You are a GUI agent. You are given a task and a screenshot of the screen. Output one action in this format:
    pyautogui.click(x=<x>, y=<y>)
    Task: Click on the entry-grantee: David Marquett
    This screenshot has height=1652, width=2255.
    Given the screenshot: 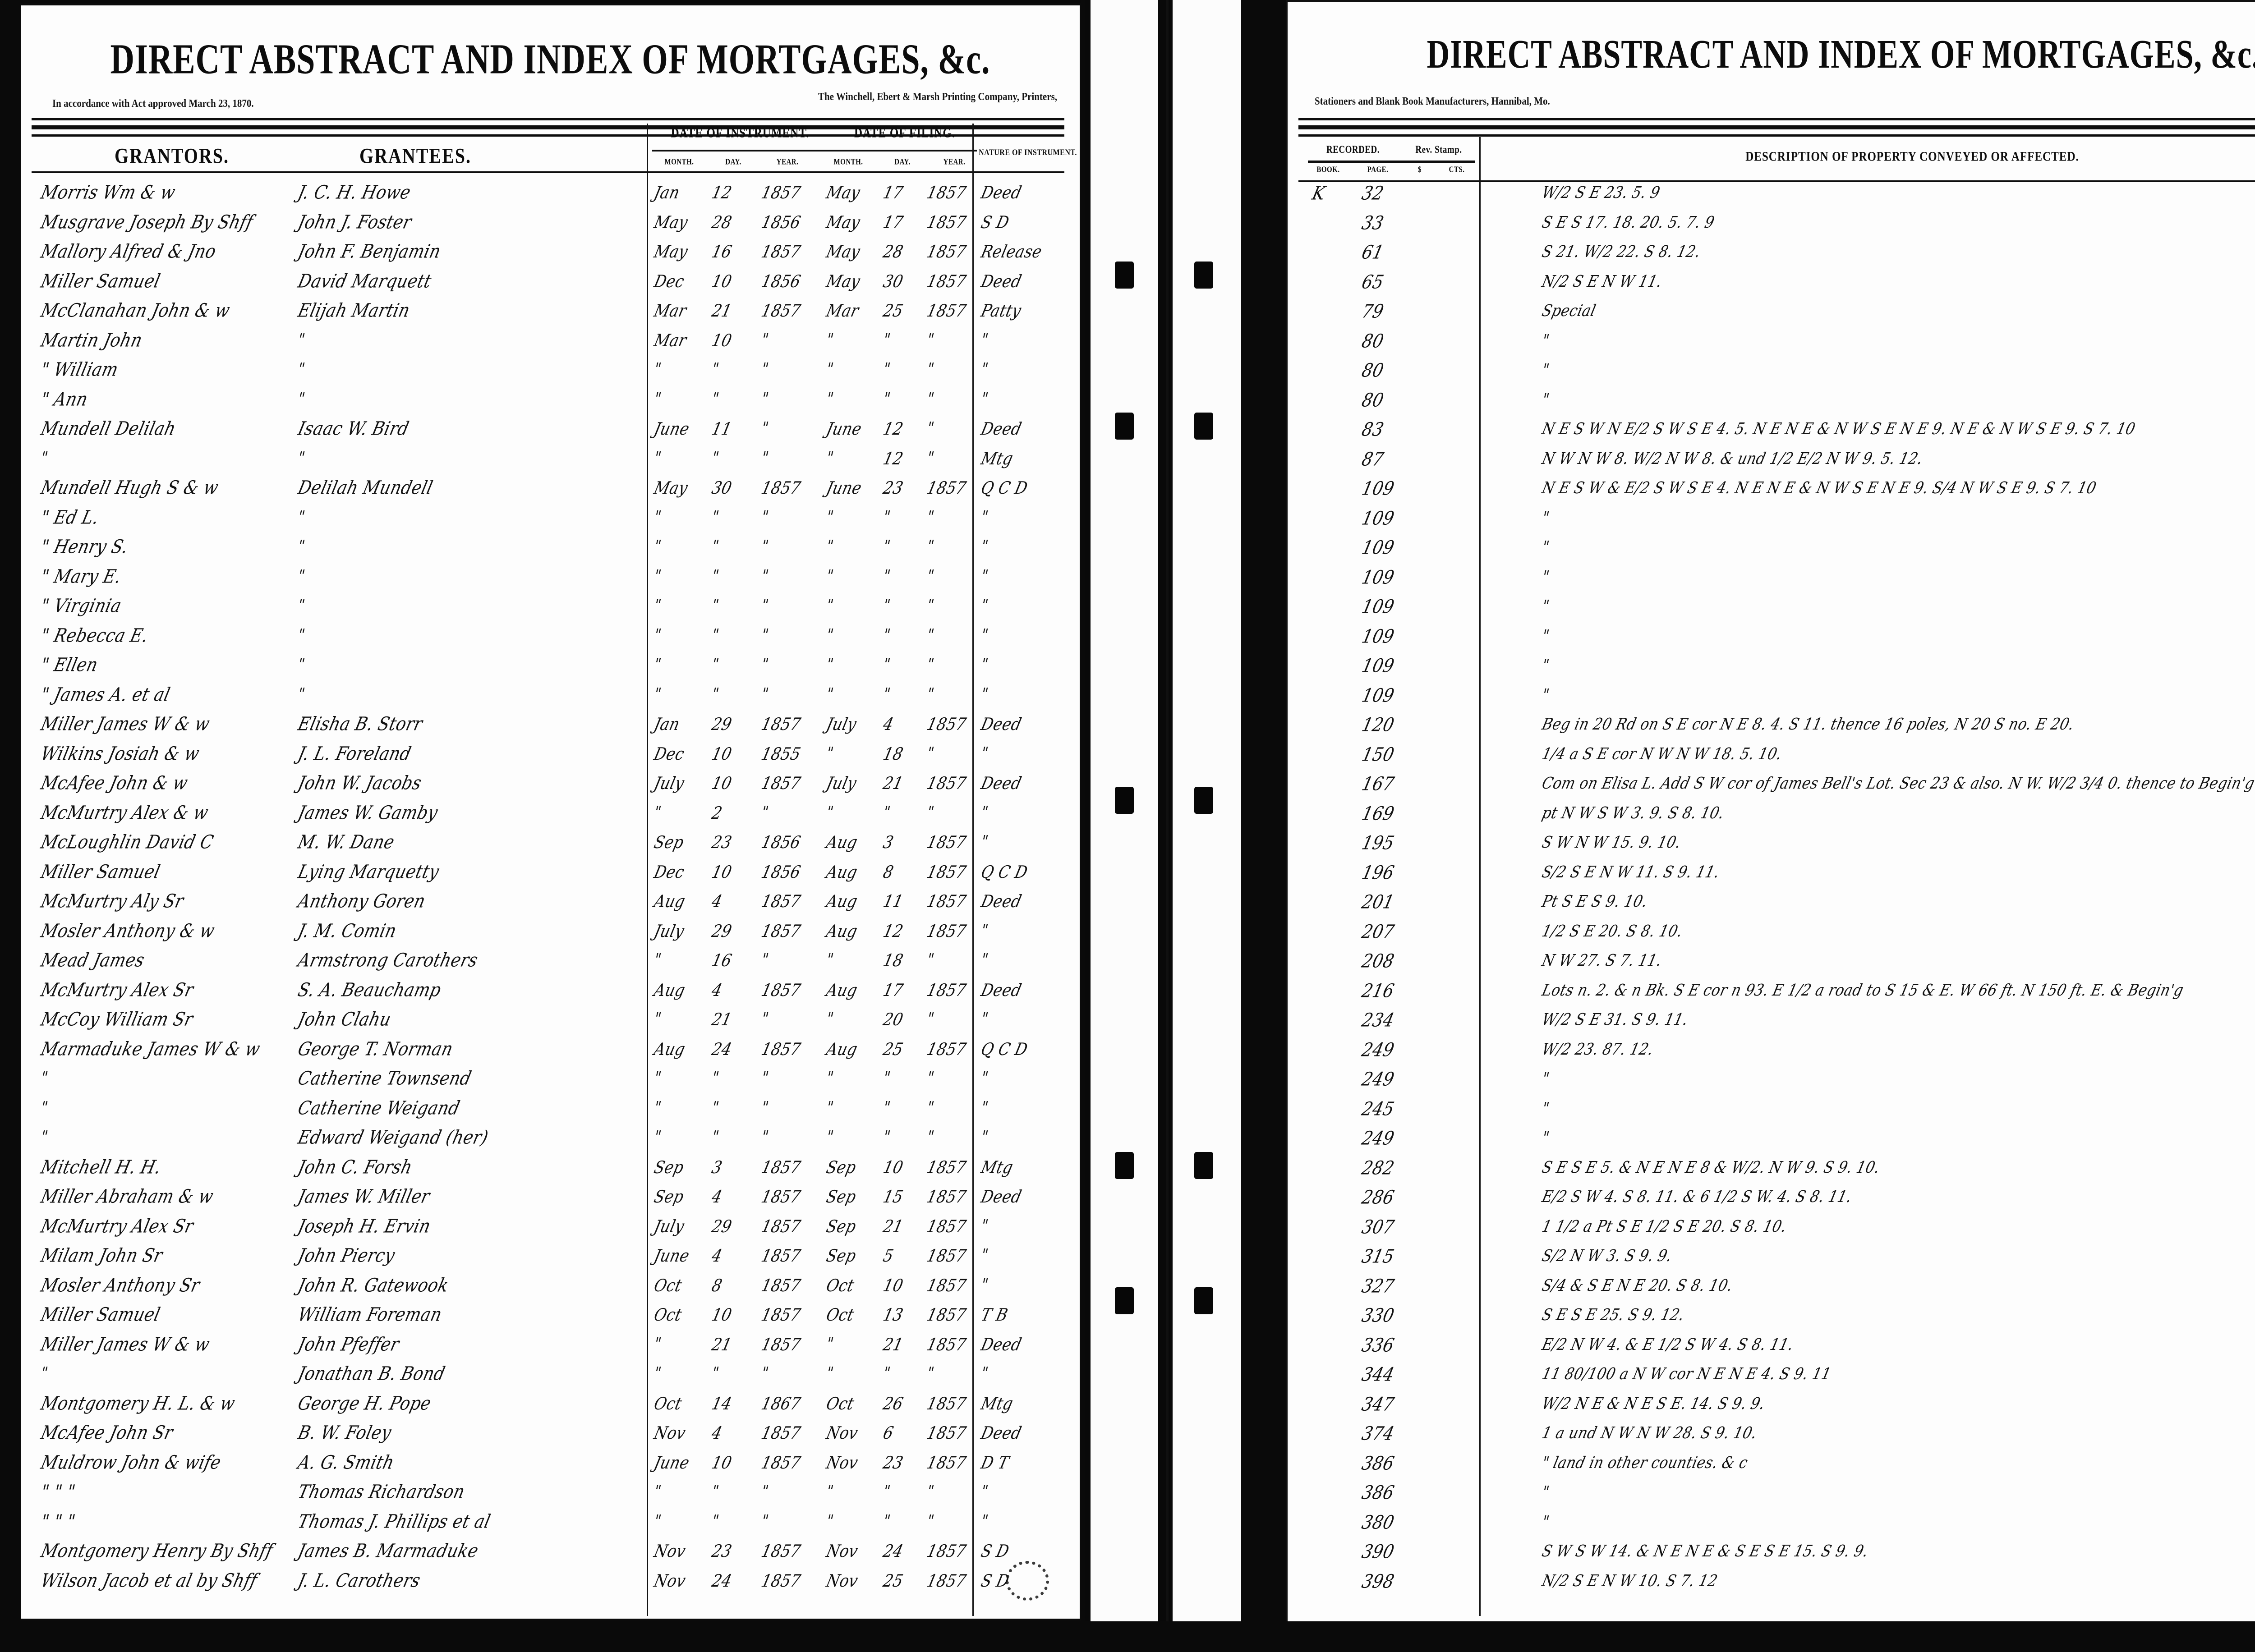 What is the action you would take?
    pyautogui.click(x=365, y=281)
    